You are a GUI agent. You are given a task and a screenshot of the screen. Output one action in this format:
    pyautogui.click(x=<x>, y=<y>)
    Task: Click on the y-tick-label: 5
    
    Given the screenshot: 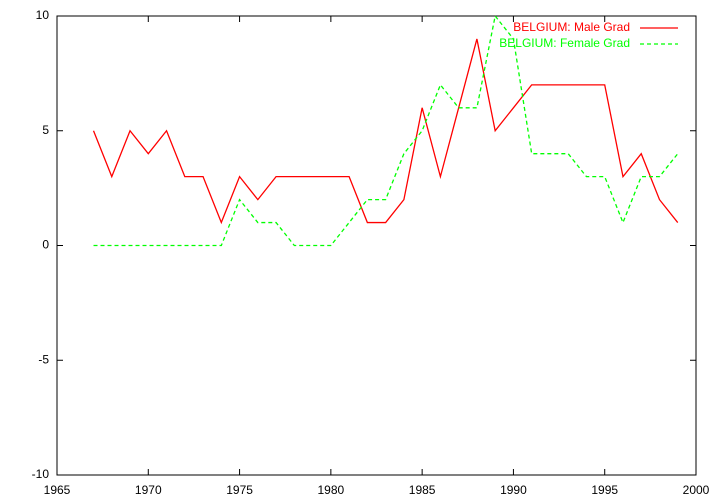 What is the action you would take?
    pyautogui.click(x=45, y=130)
    